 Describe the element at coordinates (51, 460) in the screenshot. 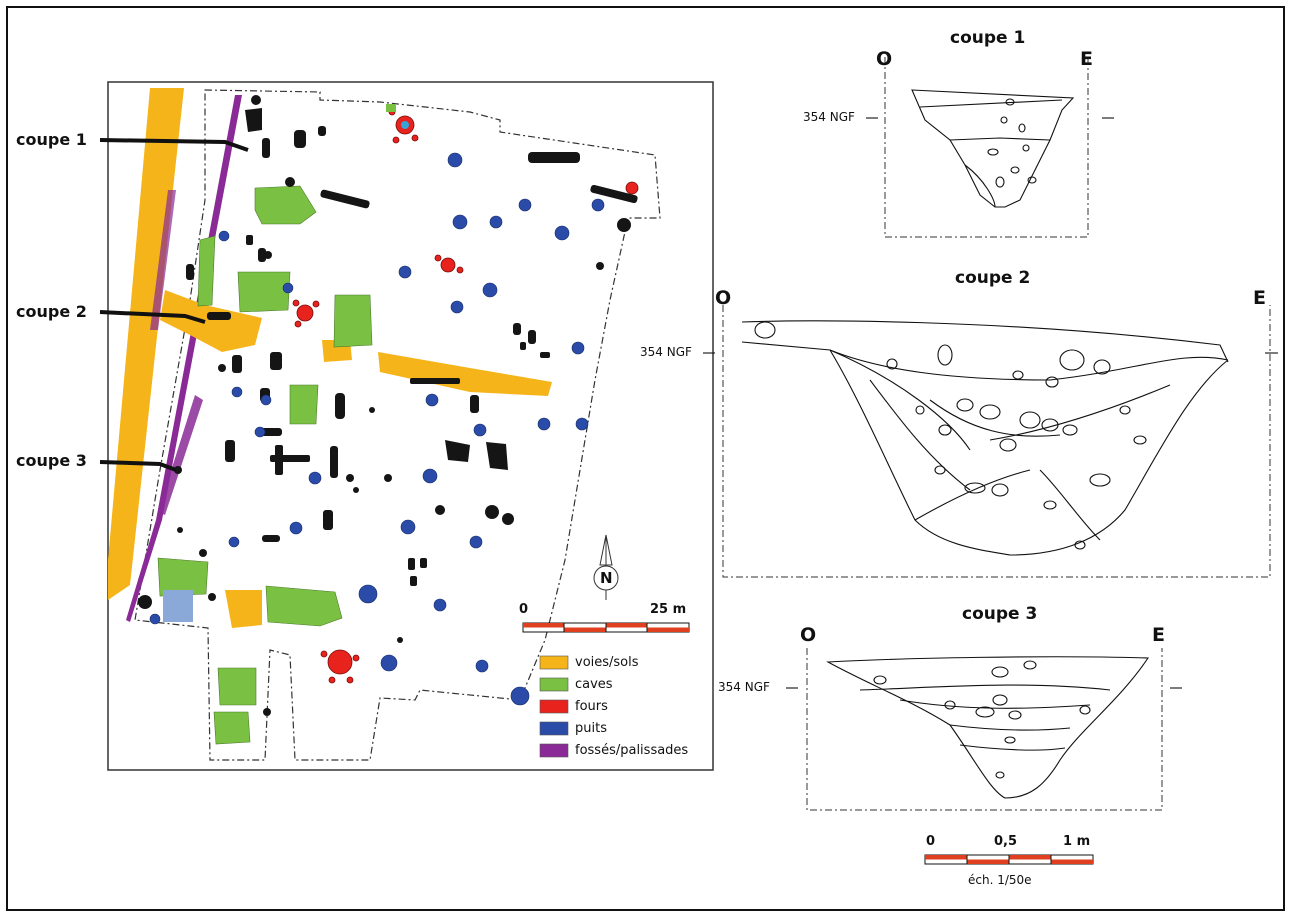

I see `coupe-3-label: coupe 3` at that location.